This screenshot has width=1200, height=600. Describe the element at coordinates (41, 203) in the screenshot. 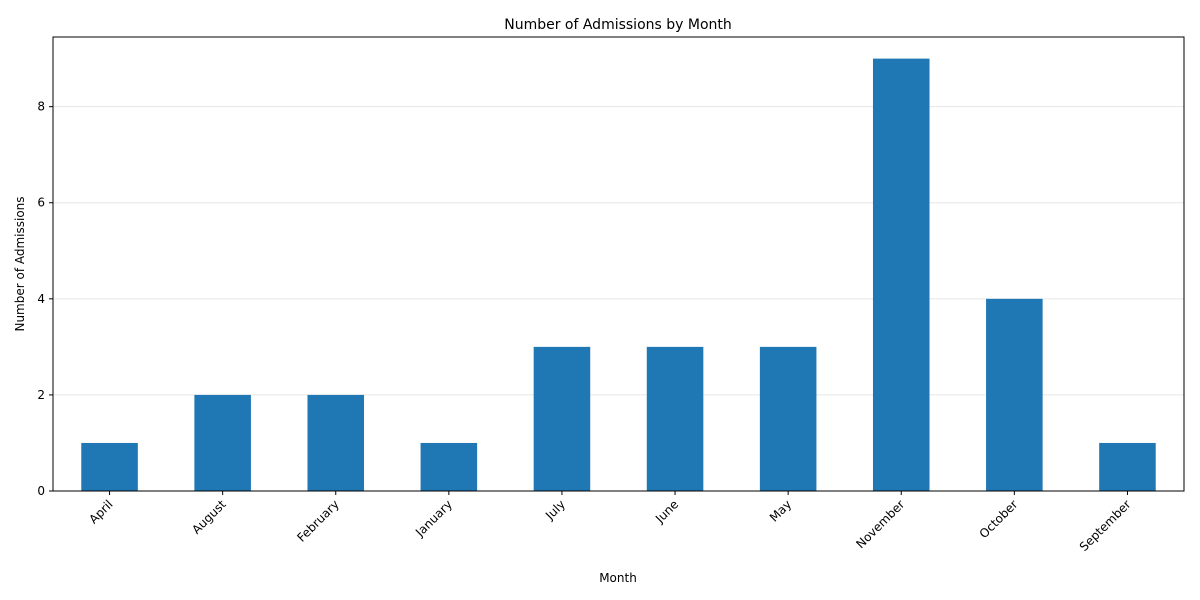

I see `y-tick-label: 6` at that location.